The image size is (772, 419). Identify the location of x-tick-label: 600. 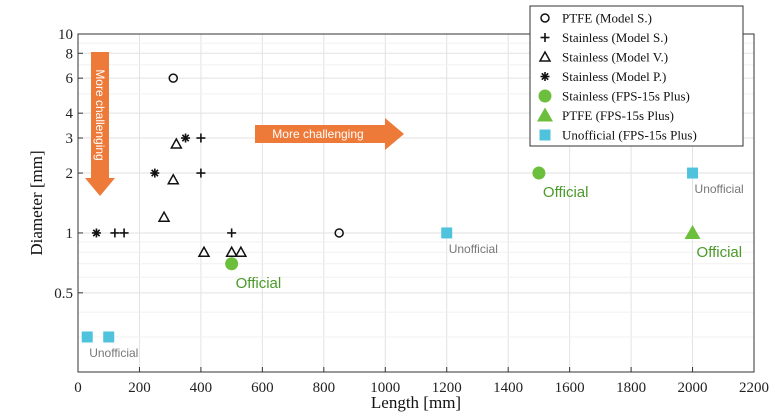
(262, 388).